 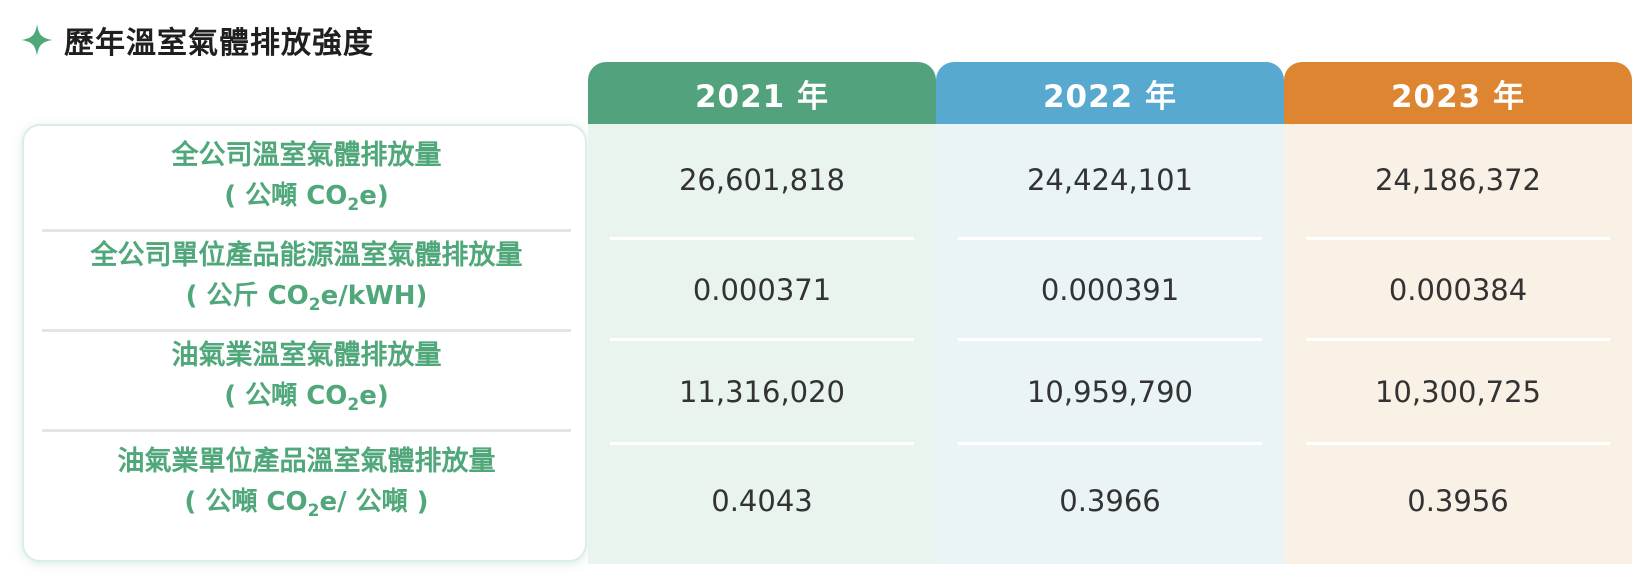 I want to click on row-label-4: 油氣業單位產品溫室氣體排放量 ( 公噸 CO2e/ 公噸 ), so click(x=306, y=487).